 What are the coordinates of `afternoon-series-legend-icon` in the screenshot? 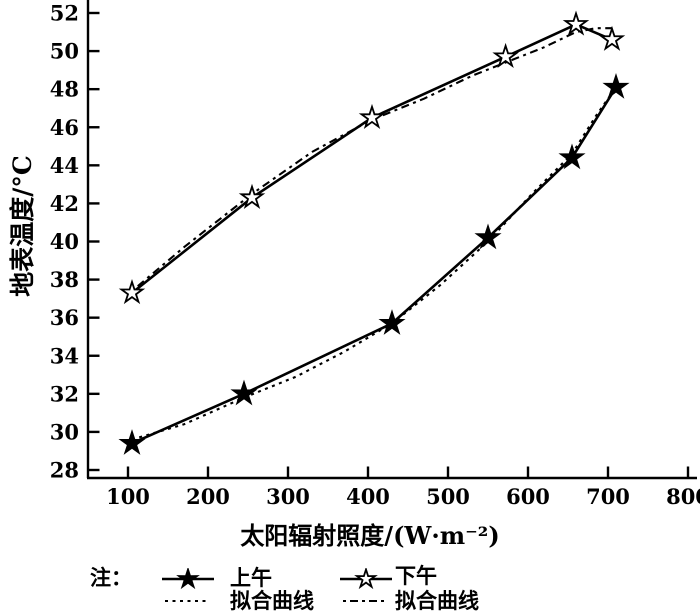 It's located at (366, 579).